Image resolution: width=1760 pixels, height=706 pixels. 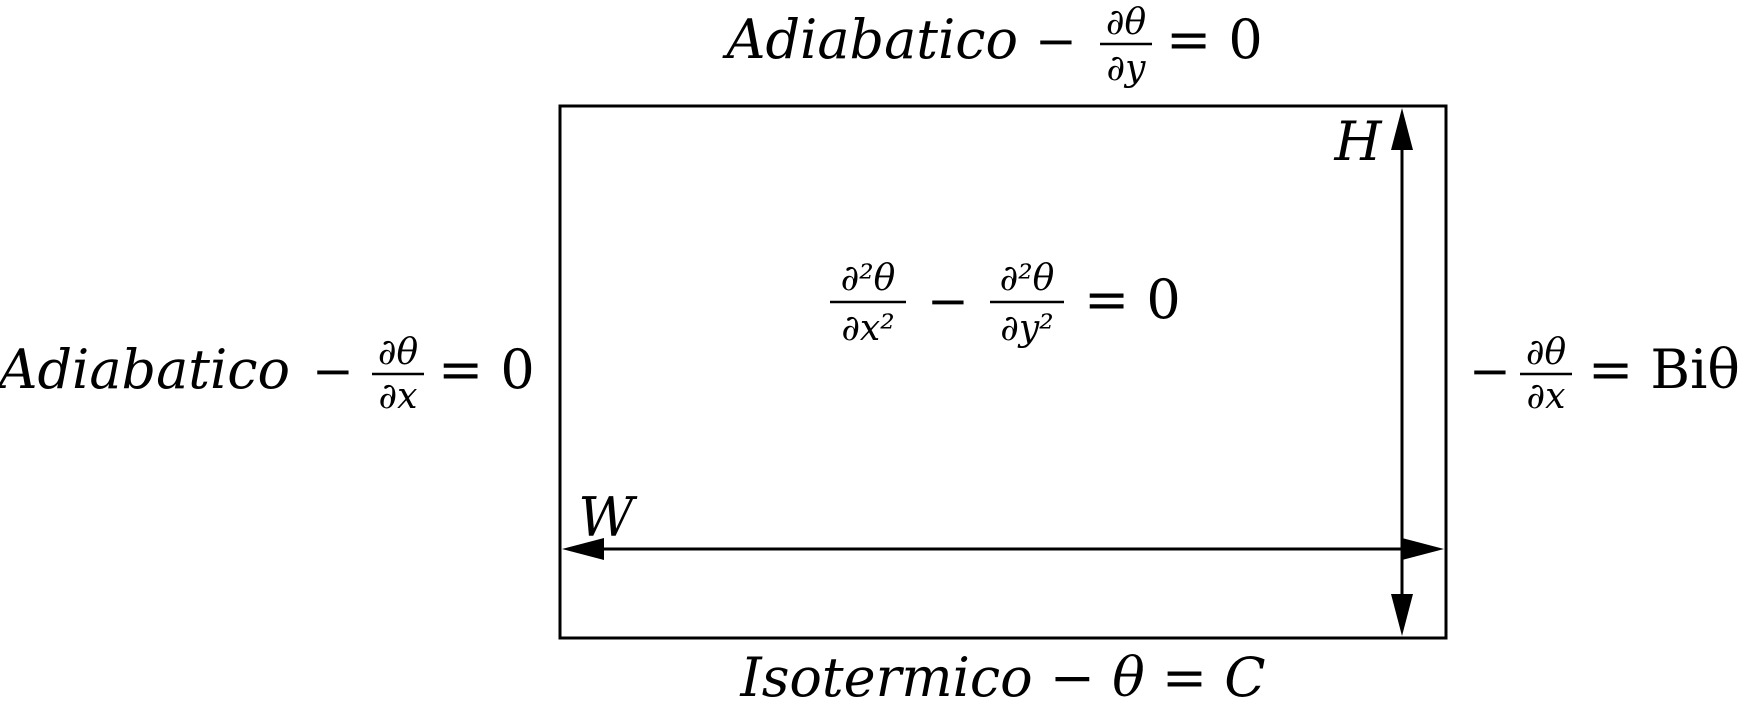 What do you see at coordinates (398, 396) in the screenshot?
I see `left-condition-frac-den: ∂x` at bounding box center [398, 396].